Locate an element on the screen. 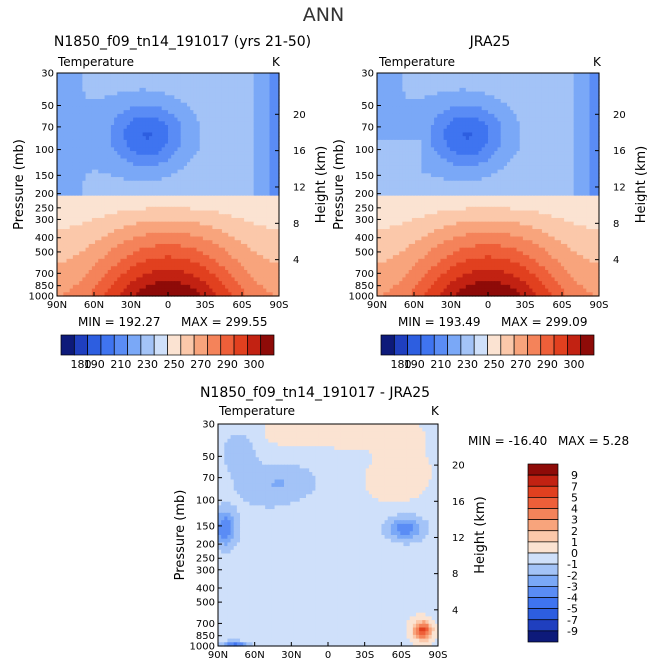  panel-3-units: K is located at coordinates (435, 411).